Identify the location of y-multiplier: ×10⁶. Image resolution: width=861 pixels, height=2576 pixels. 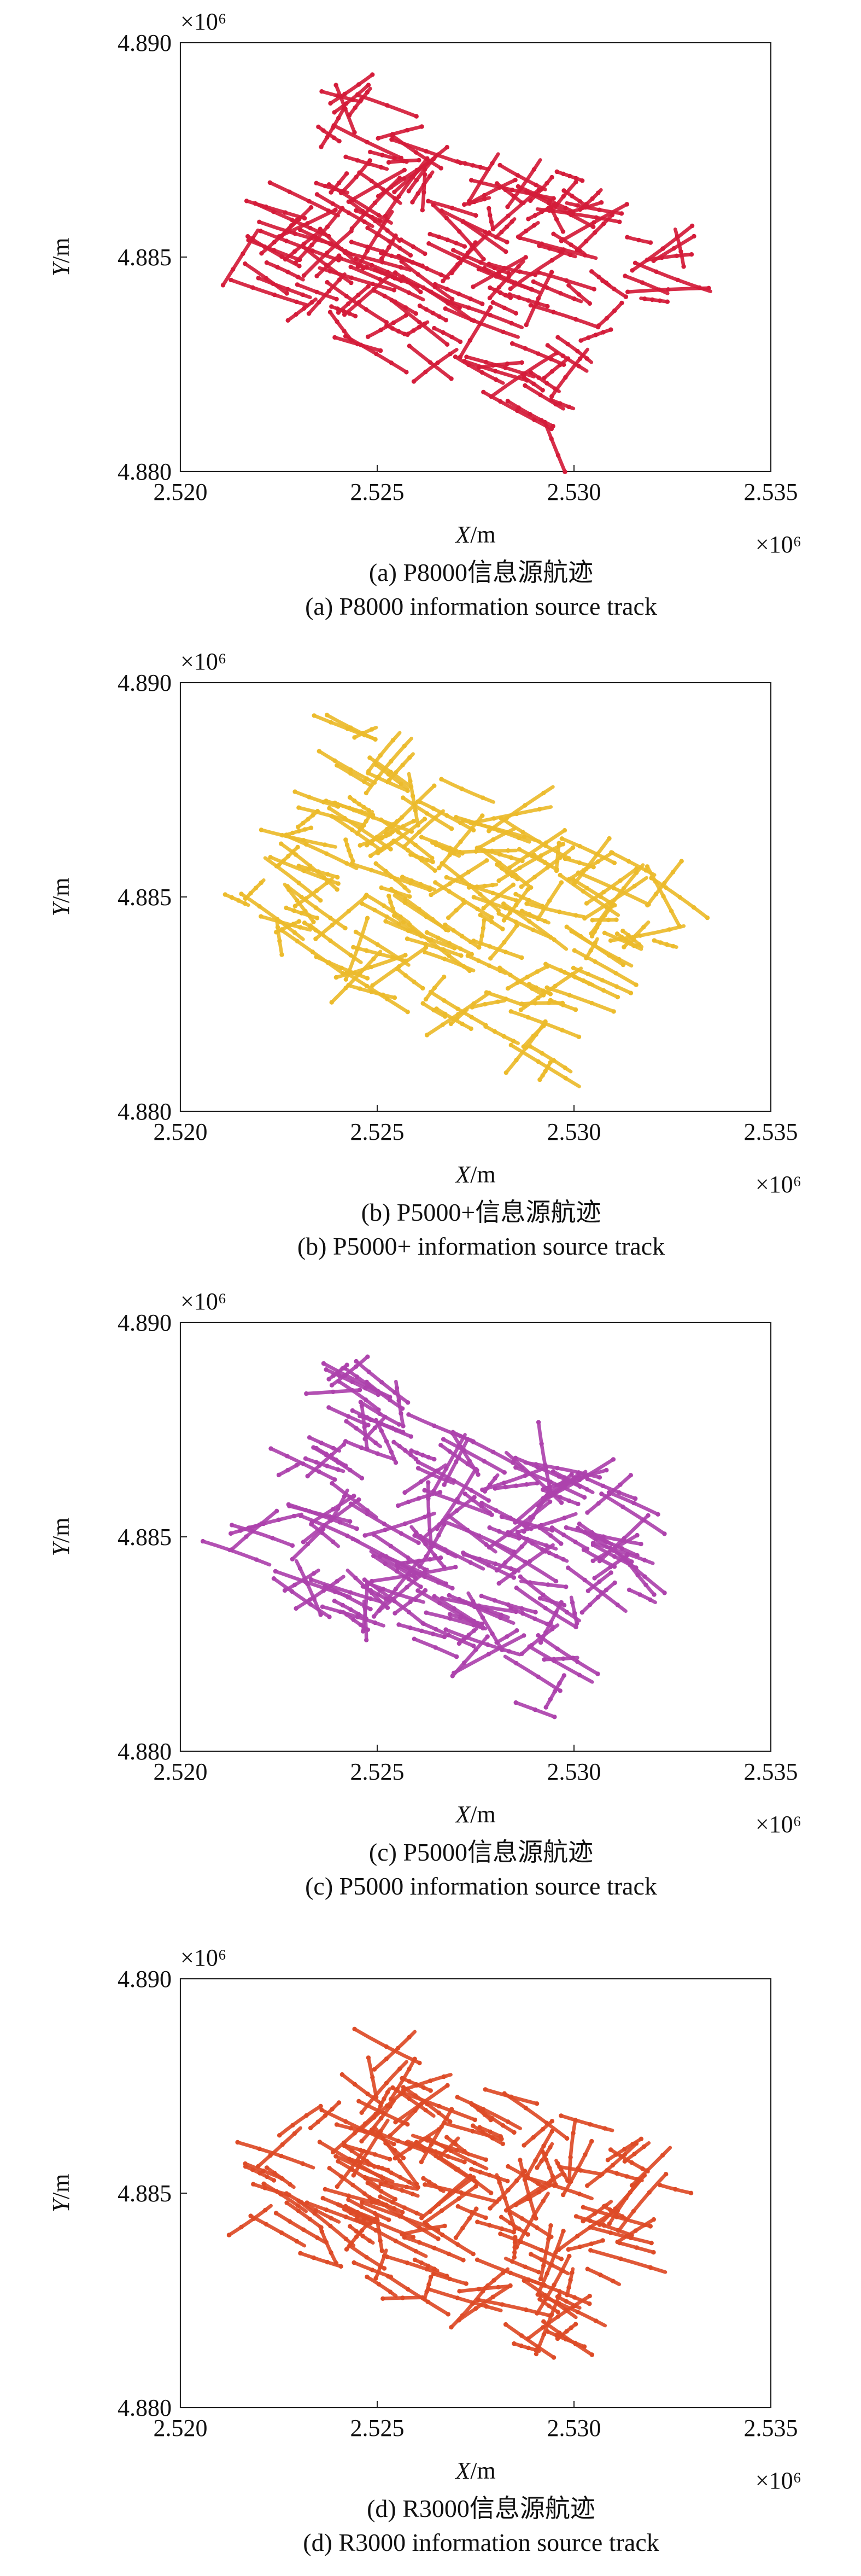
(203, 1957).